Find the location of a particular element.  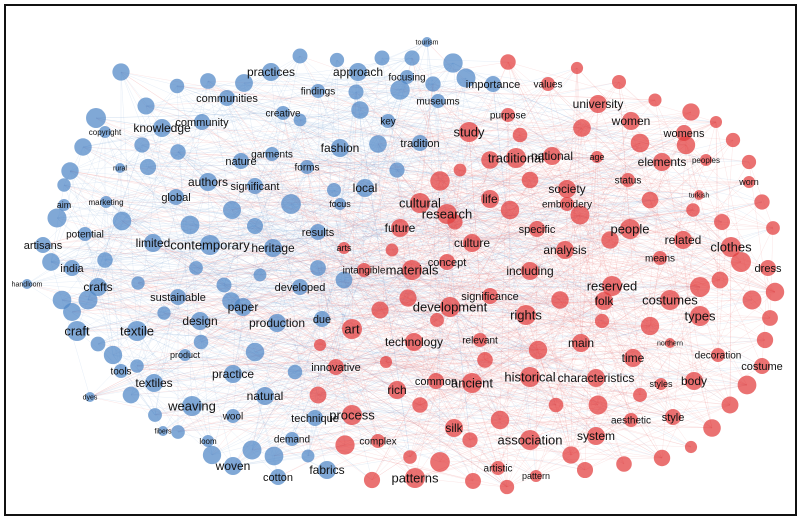

node-label-rural: rural is located at coordinates (120, 168).